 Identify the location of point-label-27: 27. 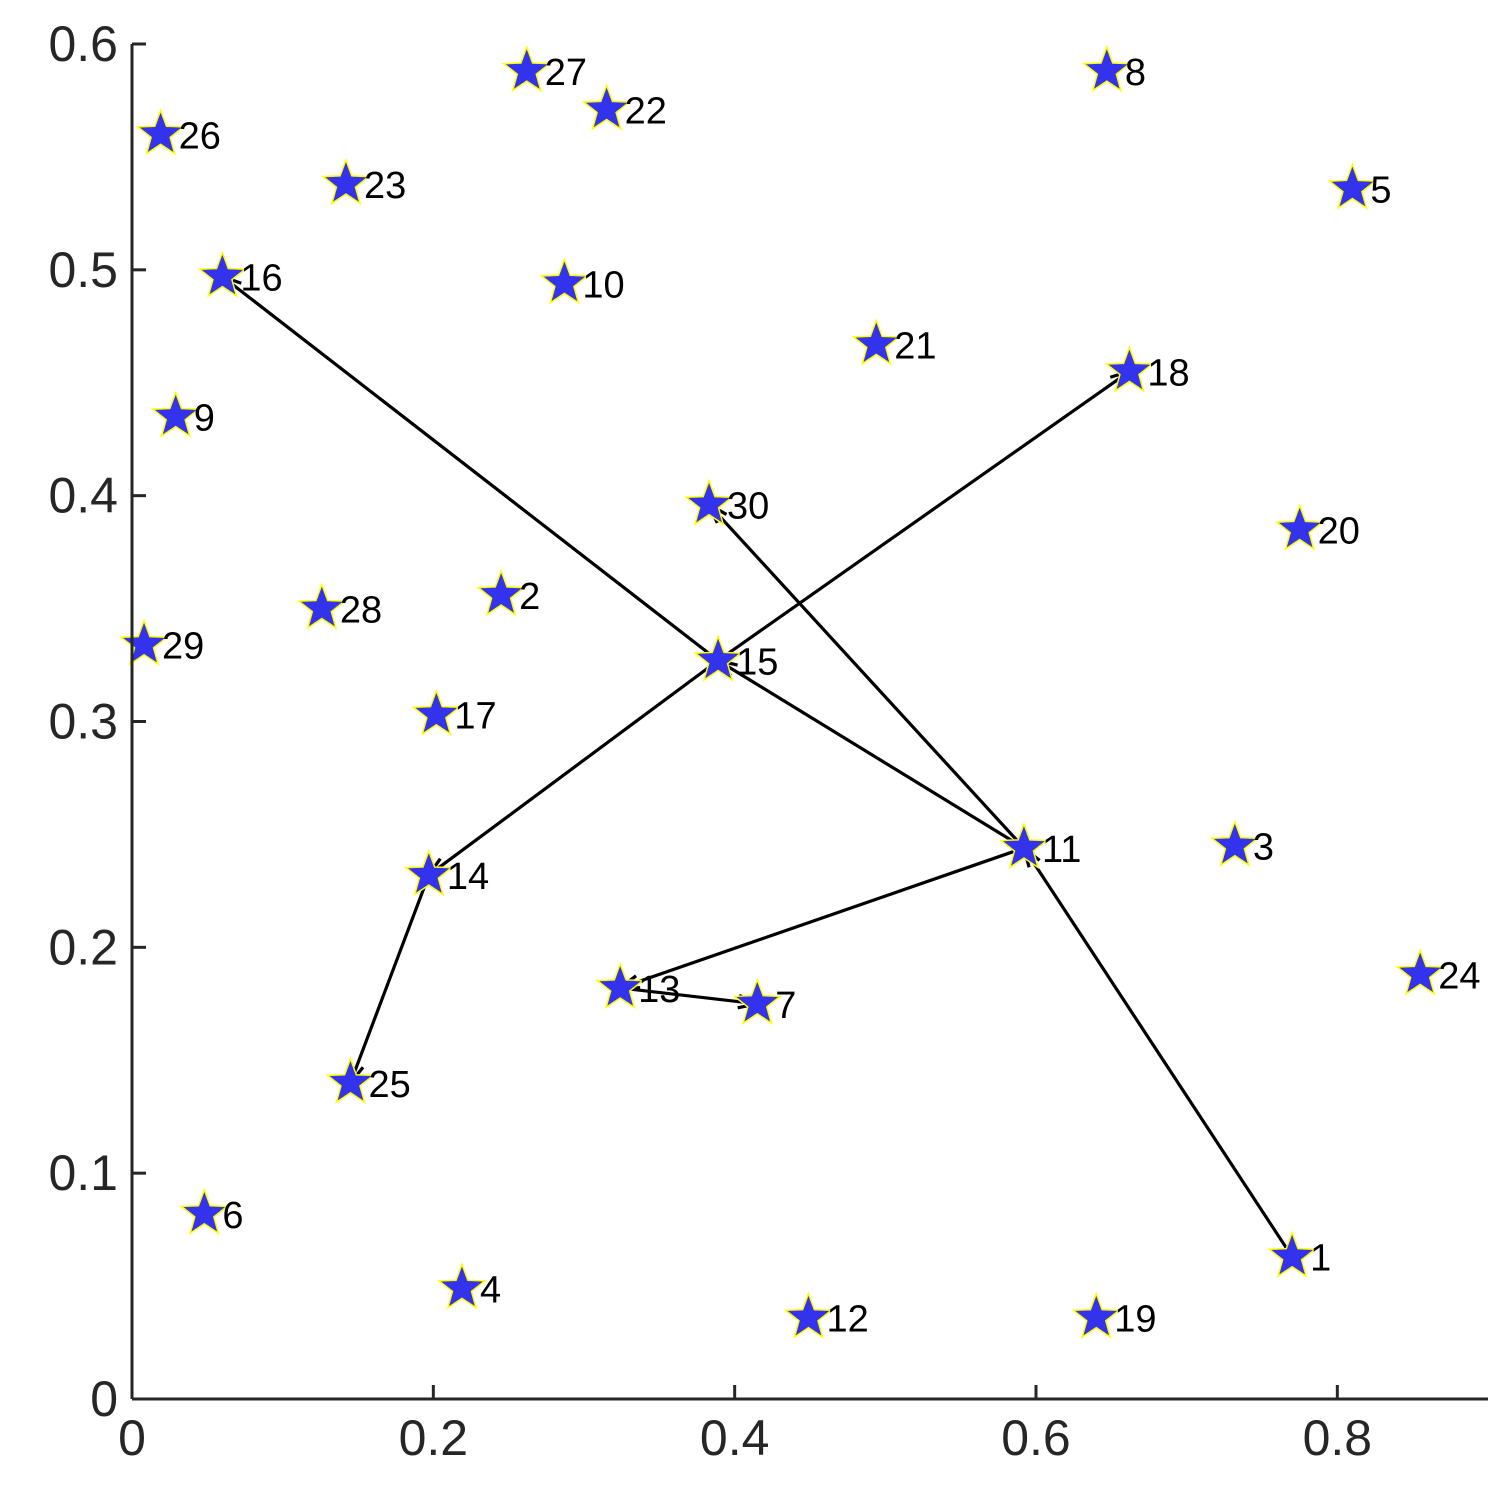
(566, 73).